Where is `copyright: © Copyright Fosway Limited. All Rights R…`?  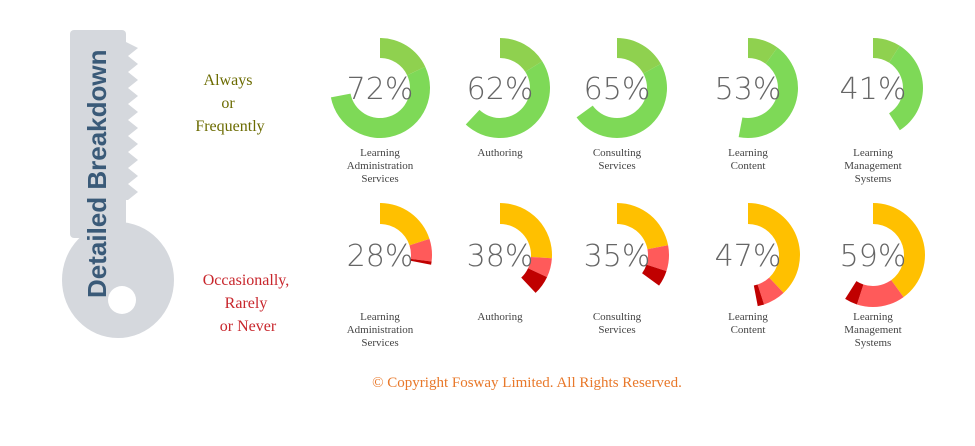 copyright: © Copyright Fosway Limited. All Rights R… is located at coordinates (527, 383).